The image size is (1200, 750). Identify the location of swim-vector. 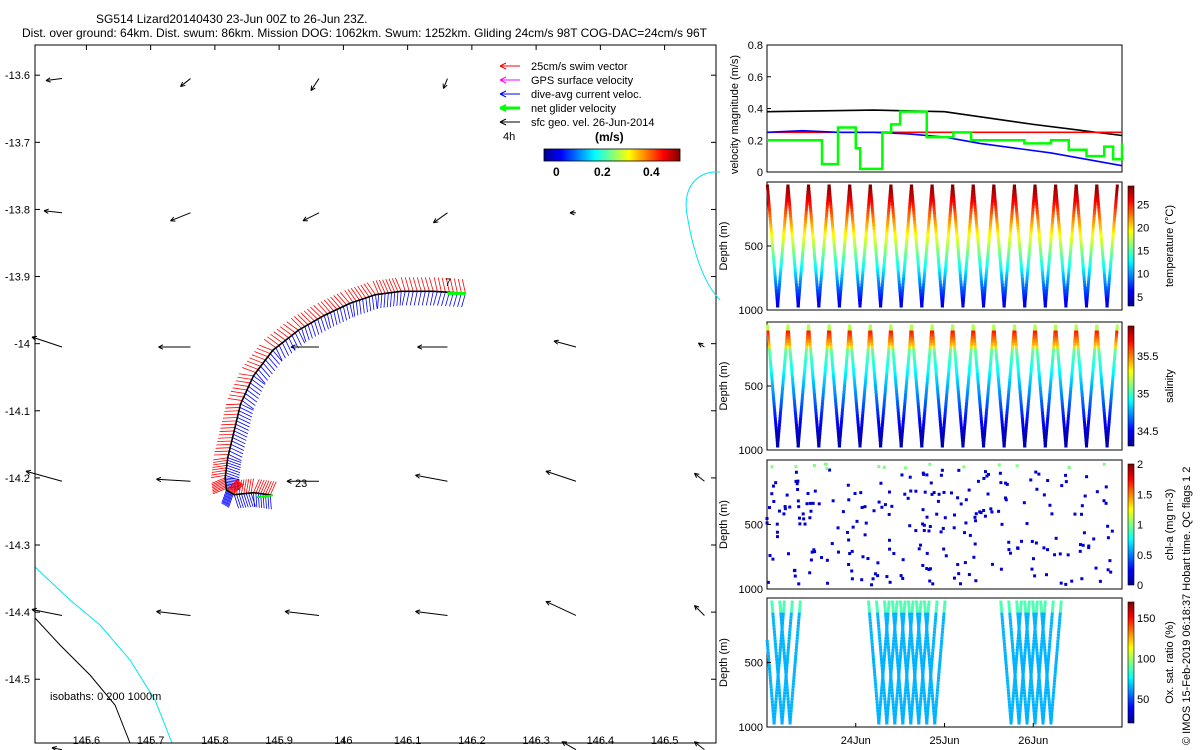
(455, 285).